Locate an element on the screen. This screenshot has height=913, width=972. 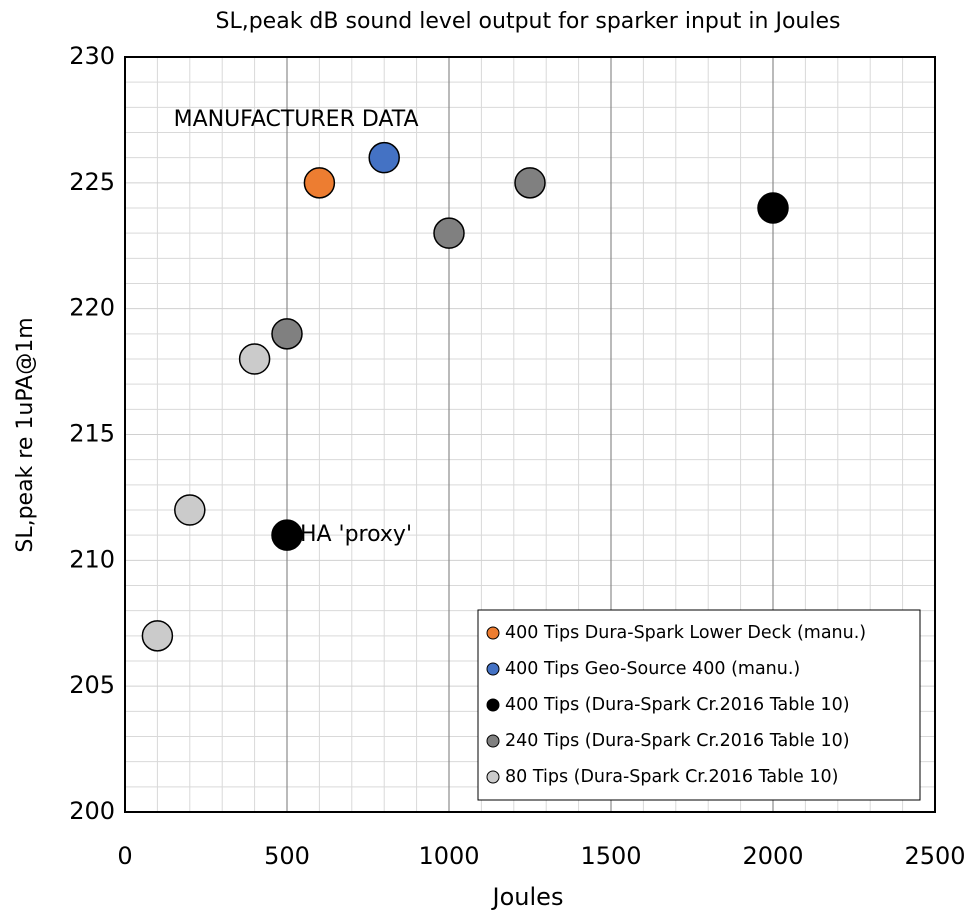
x-axis-label: Joules is located at coordinates (527, 897).